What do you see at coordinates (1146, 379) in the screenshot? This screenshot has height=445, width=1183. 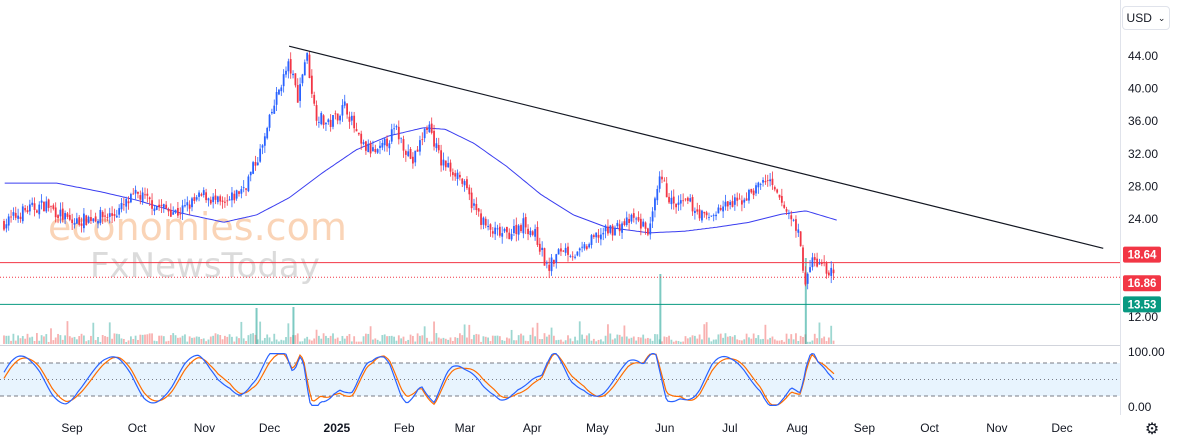 I see `oscillator-axis: 100.00 0.00` at bounding box center [1146, 379].